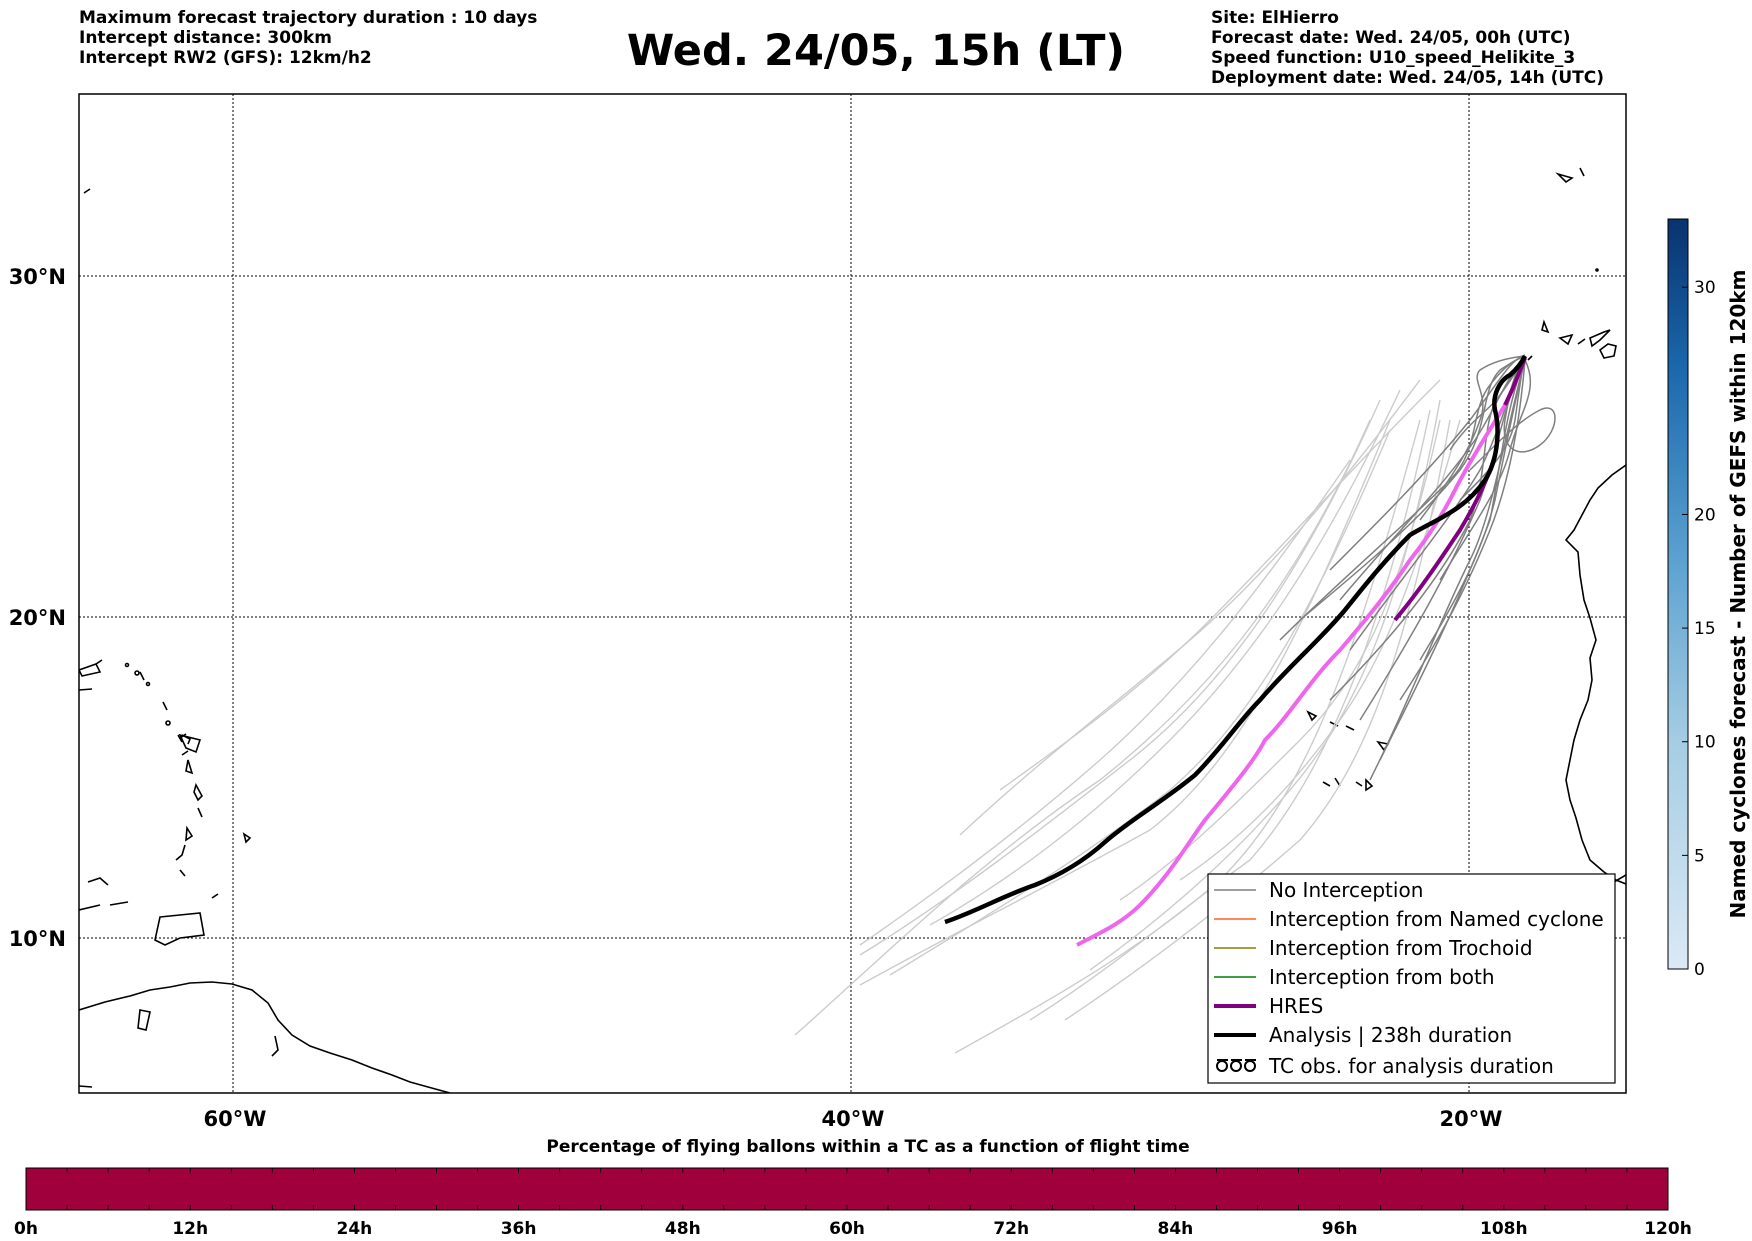 The image size is (1752, 1241). What do you see at coordinates (189, 833) in the screenshot?
I see `barbados-area` at bounding box center [189, 833].